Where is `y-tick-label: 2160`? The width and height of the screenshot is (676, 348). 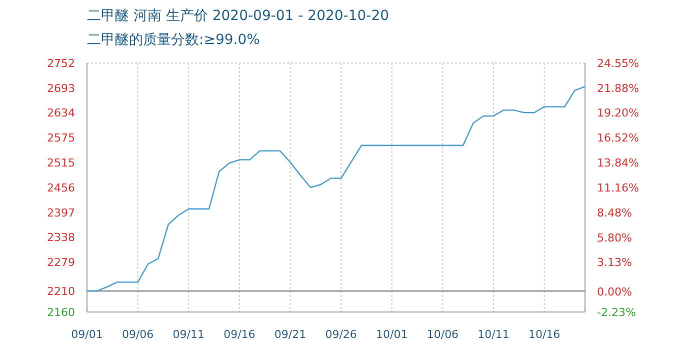
y-tick-label: 2160 is located at coordinates (61, 312).